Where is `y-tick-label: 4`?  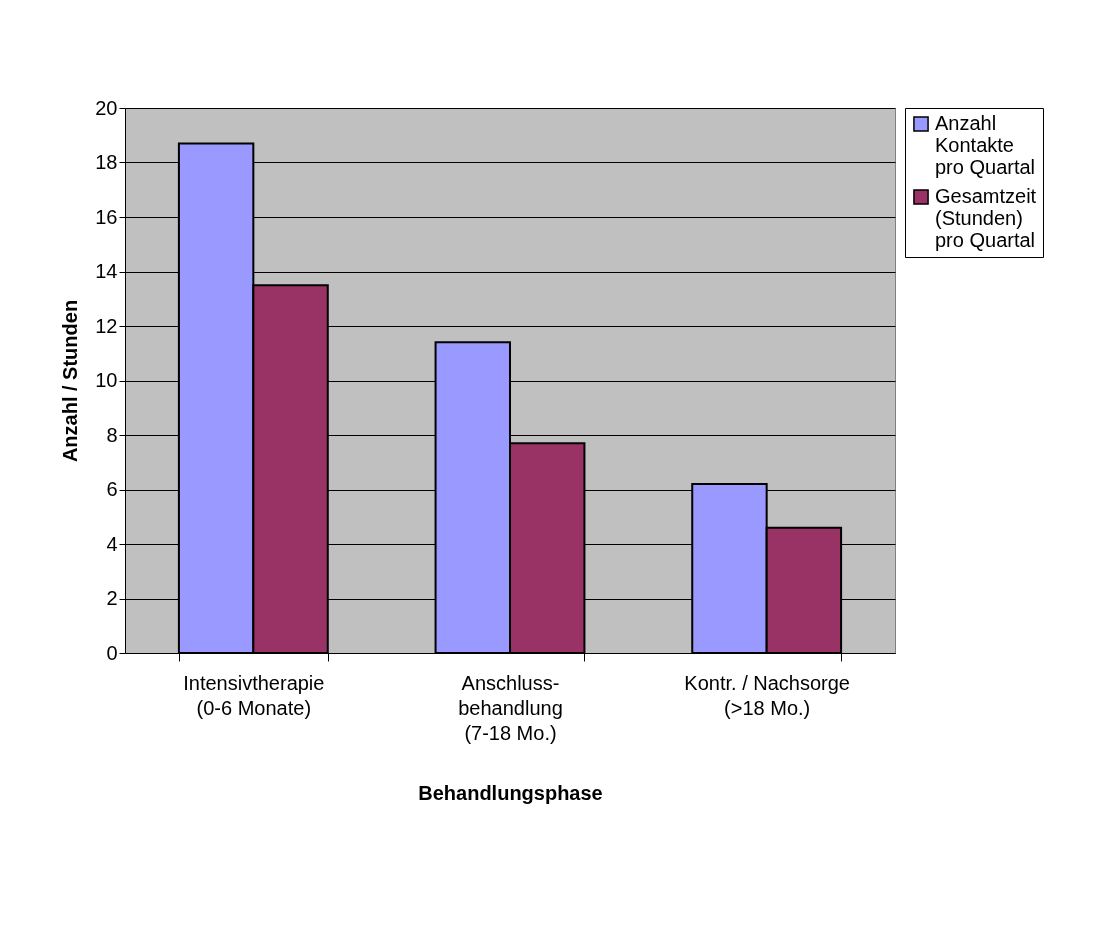
y-tick-label: 4 is located at coordinates (112, 543).